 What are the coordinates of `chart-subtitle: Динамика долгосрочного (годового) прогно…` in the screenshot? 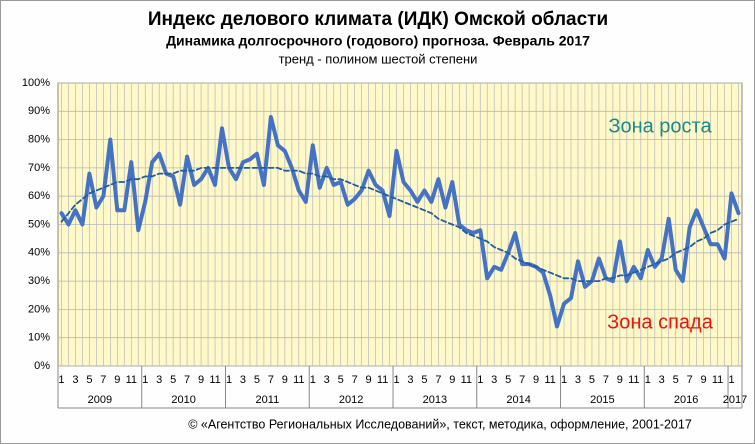 It's located at (378, 41).